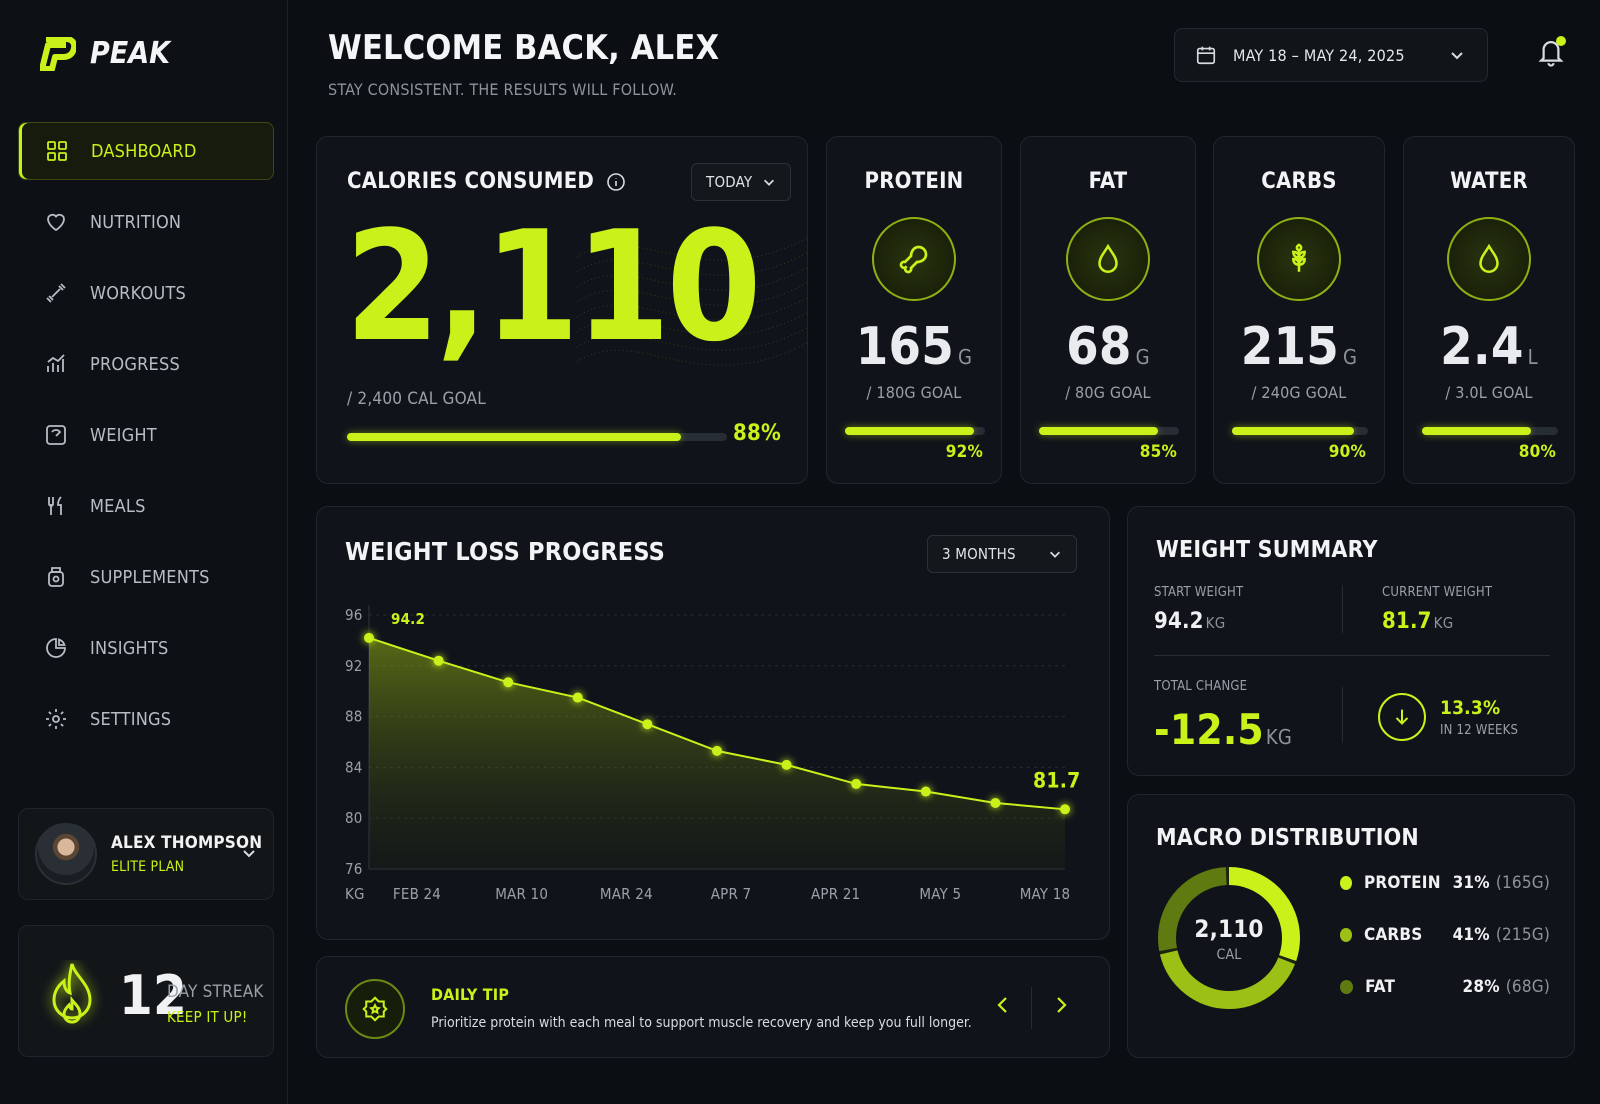 This screenshot has width=1600, height=1104. I want to click on nav-item-meals: MEALS, so click(146, 506).